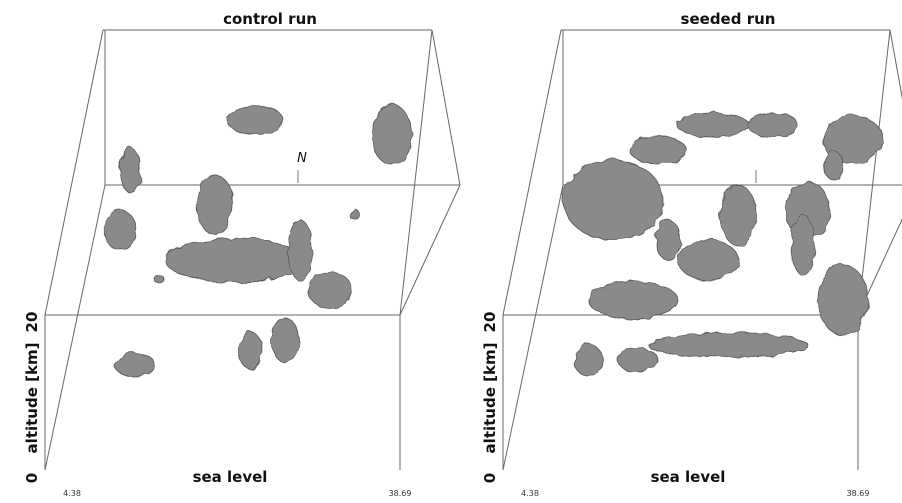 The width and height of the screenshot is (902, 503). I want to click on north-label: N, so click(302, 158).